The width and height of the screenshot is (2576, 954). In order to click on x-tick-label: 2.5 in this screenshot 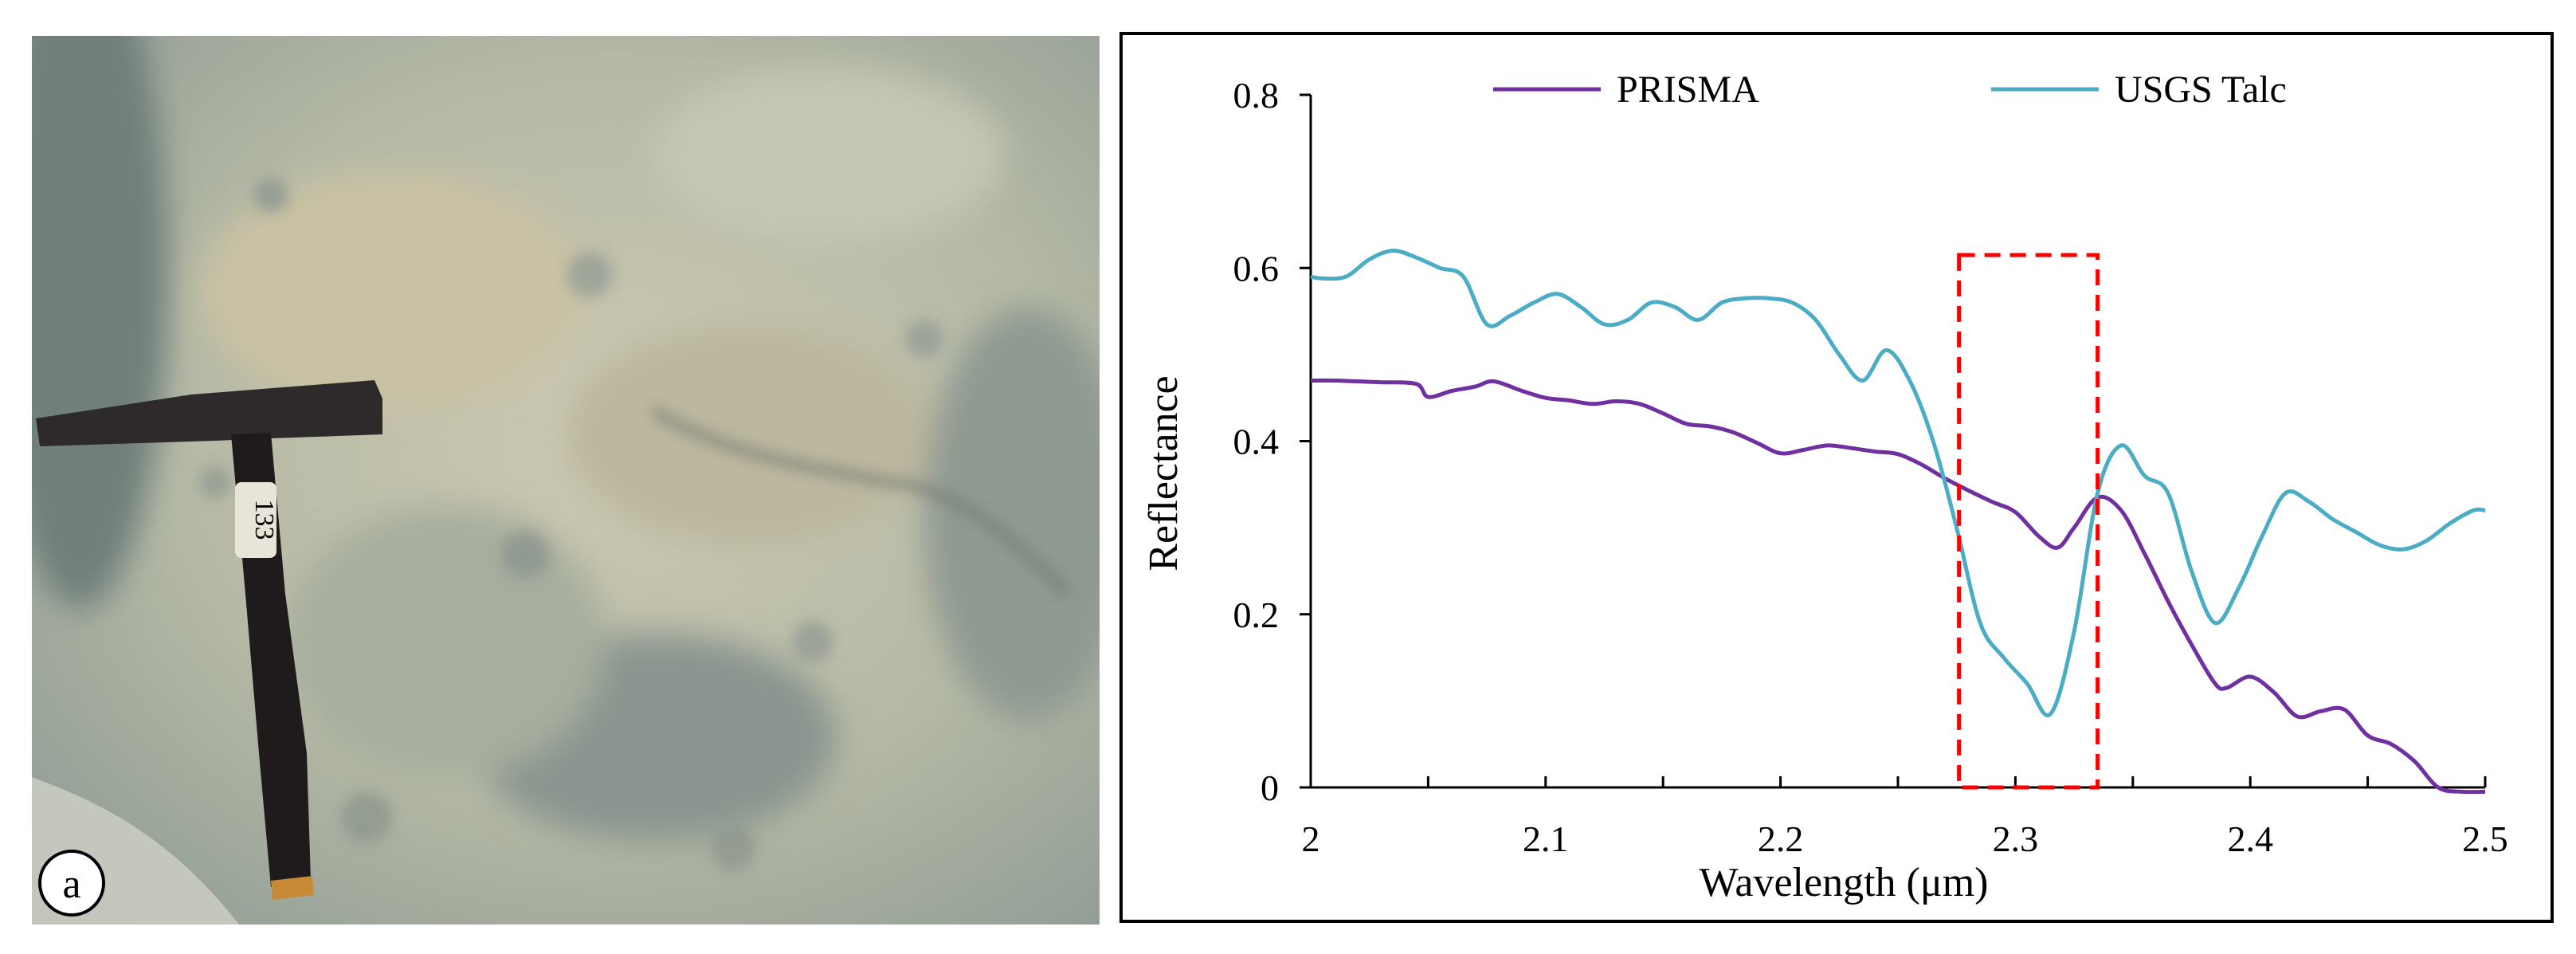, I will do `click(2485, 839)`.